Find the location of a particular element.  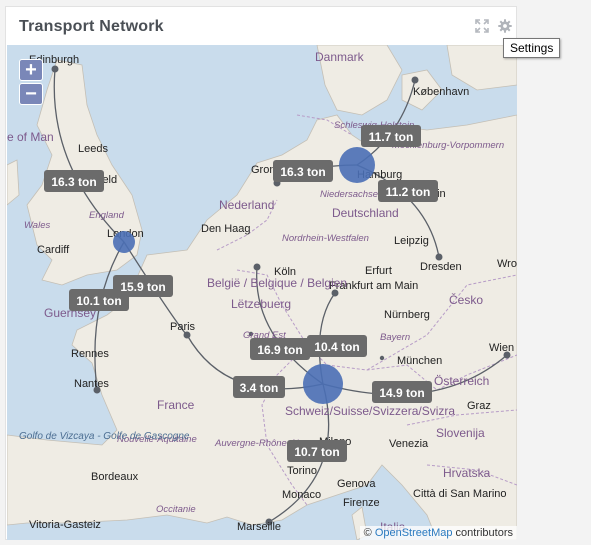

city-wien: Wien is located at coordinates (501, 348).